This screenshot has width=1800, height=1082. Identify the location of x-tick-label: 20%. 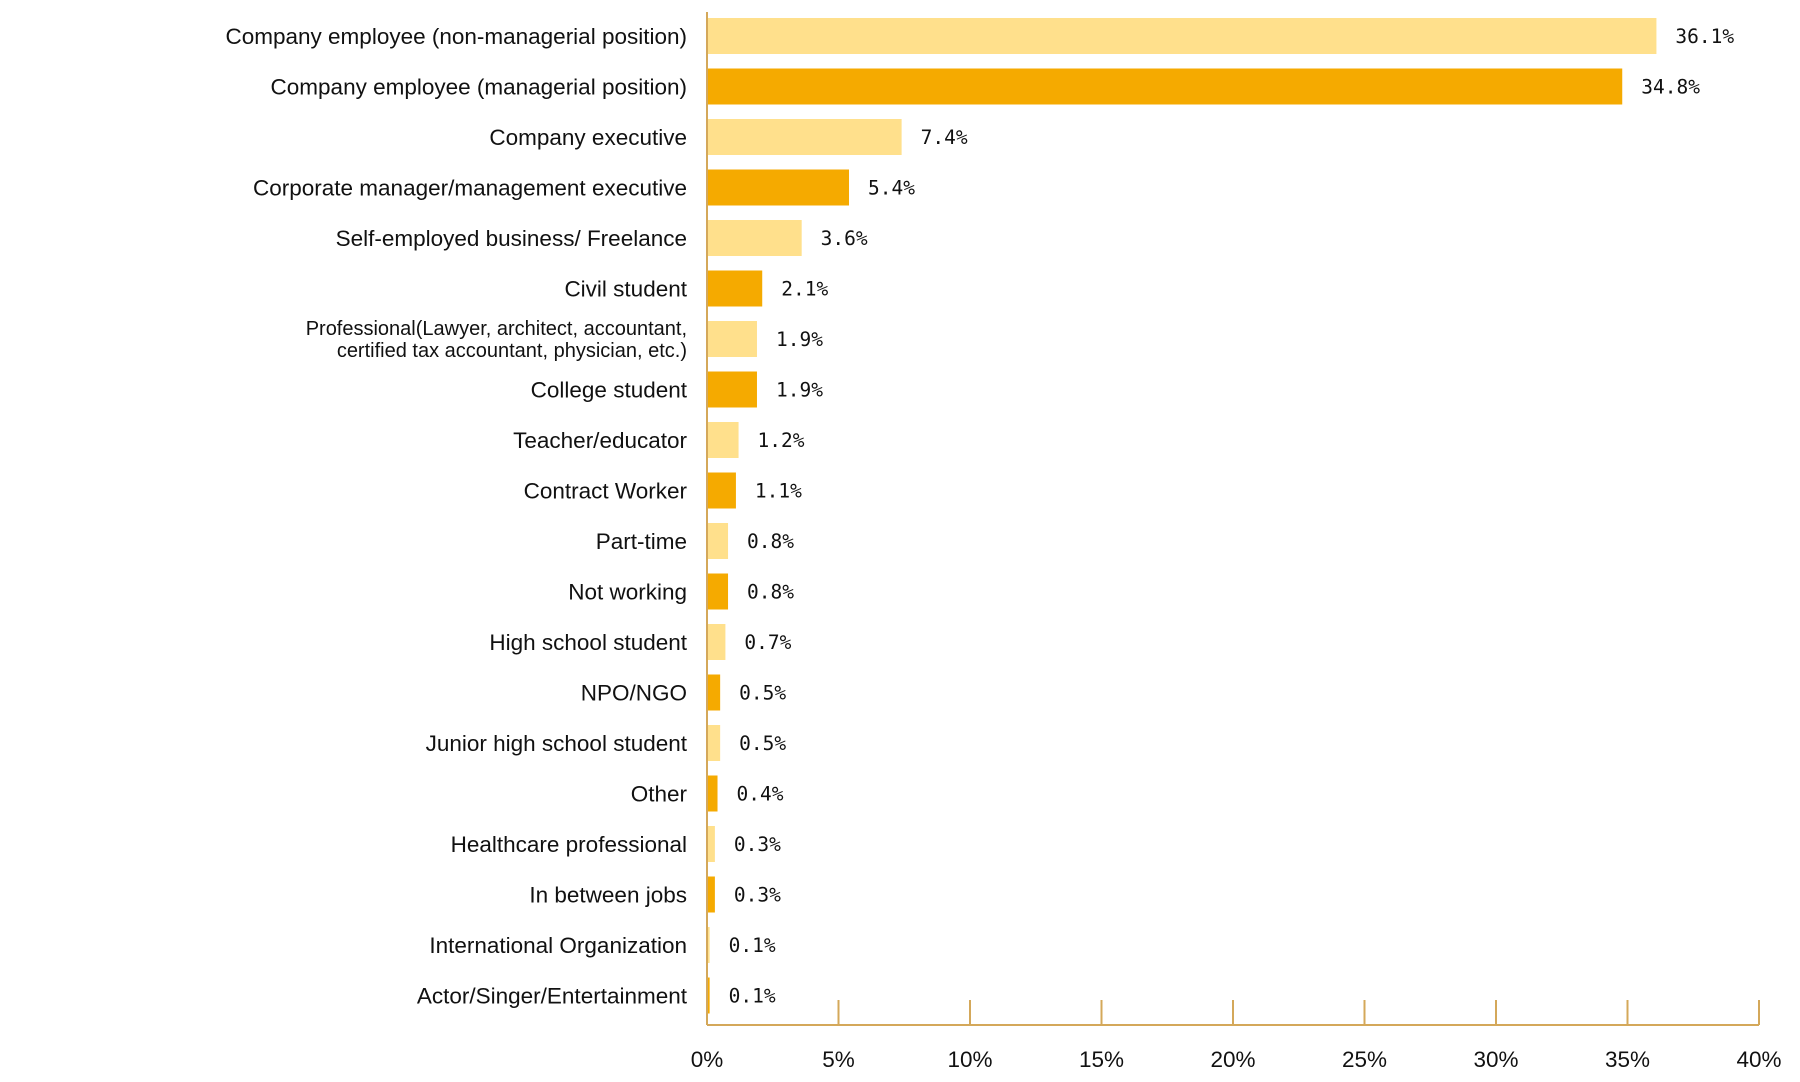
(1232, 1059).